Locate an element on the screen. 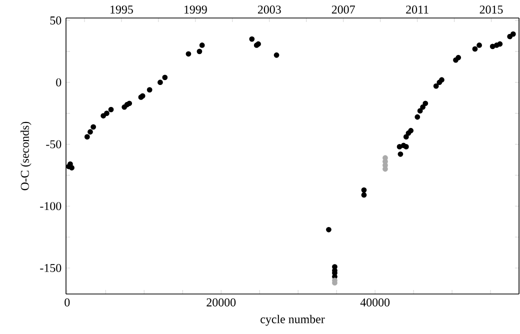 The image size is (520, 334). y-tick-label: -150 is located at coordinates (51, 268).